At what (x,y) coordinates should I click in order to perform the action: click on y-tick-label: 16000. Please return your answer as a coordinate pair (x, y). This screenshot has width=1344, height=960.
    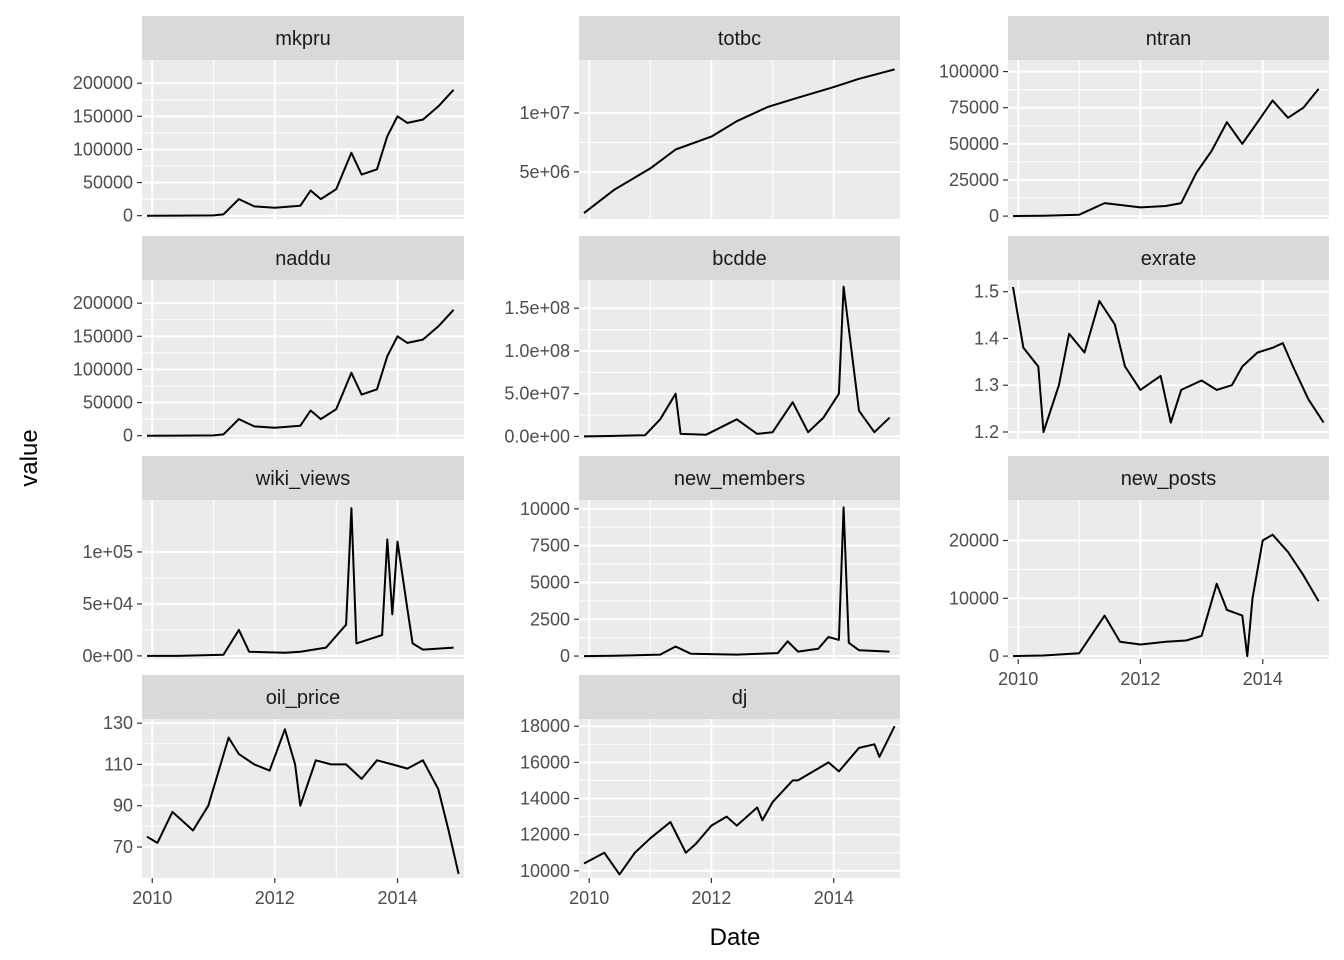
    Looking at the image, I should click on (545, 762).